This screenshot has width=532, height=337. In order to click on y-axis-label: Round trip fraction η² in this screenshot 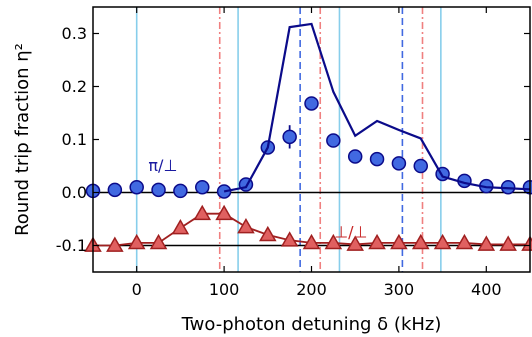, I will do `click(22, 139)`.